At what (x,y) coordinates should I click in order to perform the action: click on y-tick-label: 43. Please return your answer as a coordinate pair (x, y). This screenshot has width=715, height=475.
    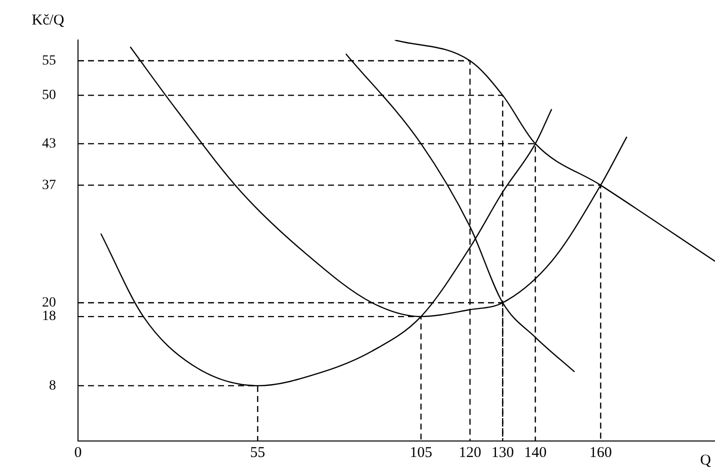
    Looking at the image, I should click on (49, 144).